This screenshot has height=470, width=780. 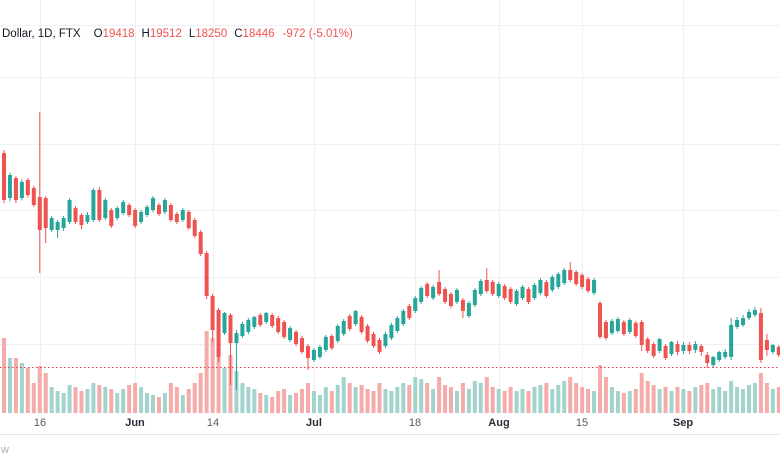 What do you see at coordinates (499, 423) in the screenshot?
I see `time-axis-label: Aug` at bounding box center [499, 423].